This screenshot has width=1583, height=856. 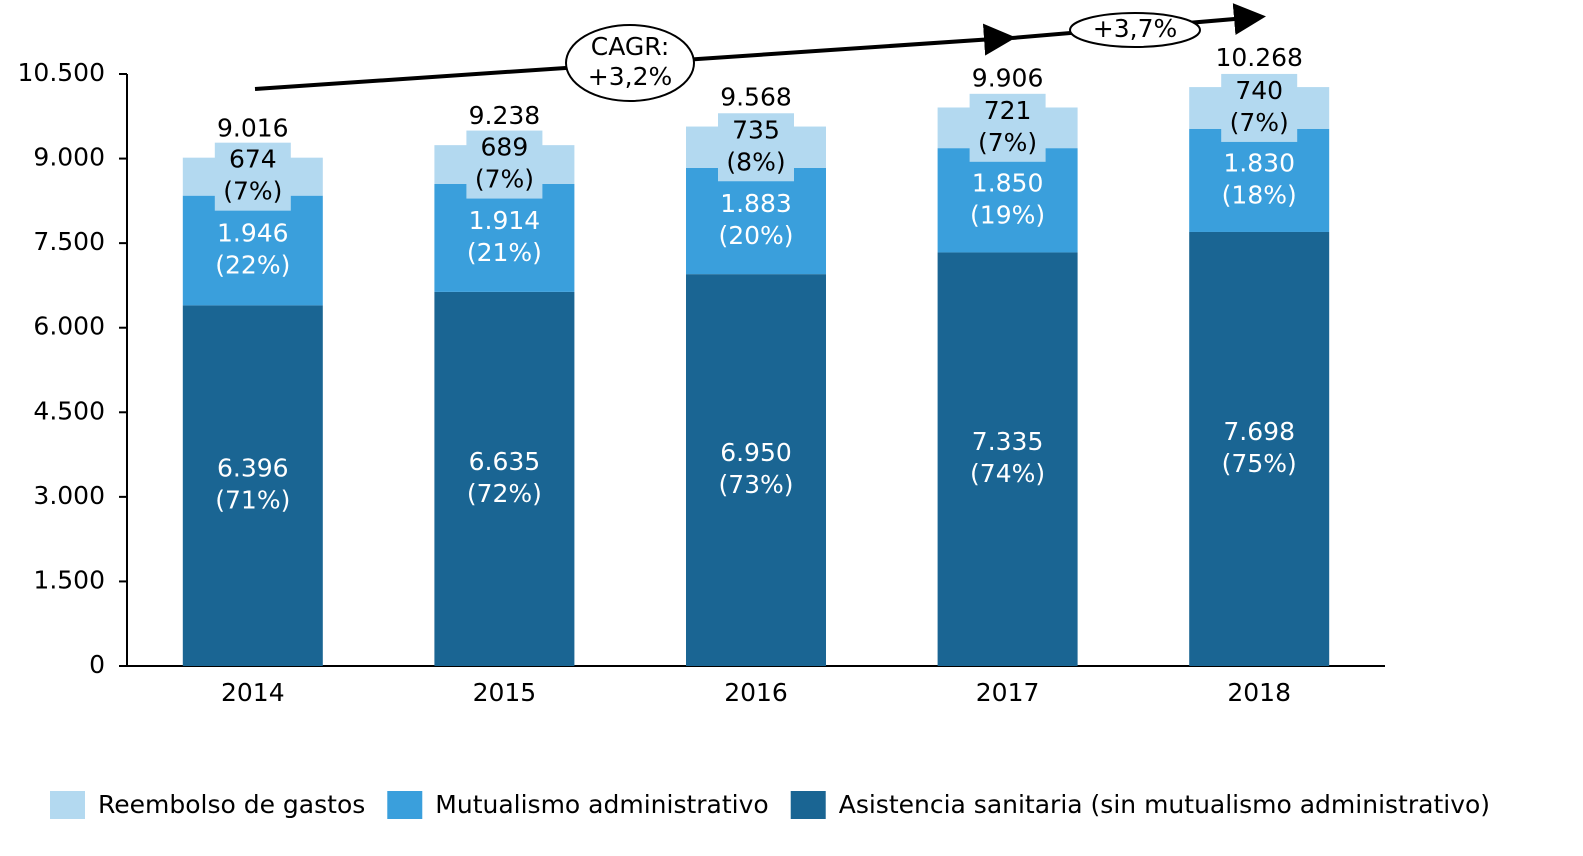 I want to click on value-label: 1.914, so click(x=505, y=220).